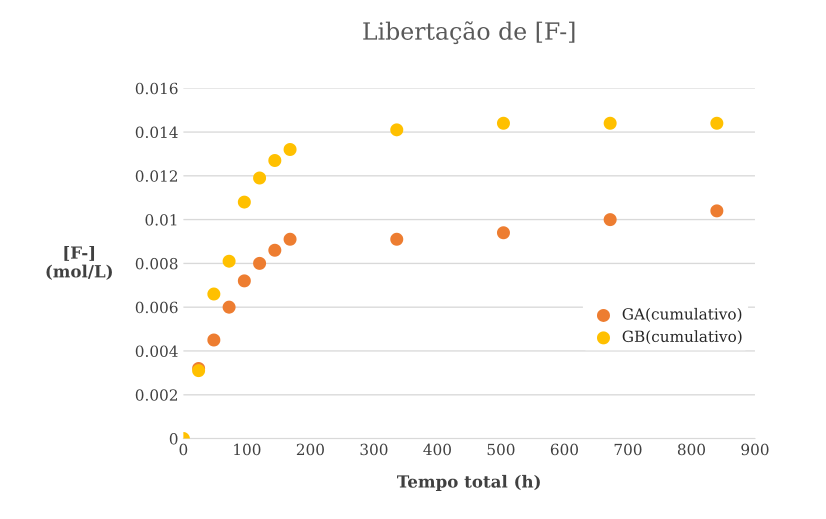 This screenshot has height=519, width=826. I want to click on x-tick-label: 600, so click(564, 450).